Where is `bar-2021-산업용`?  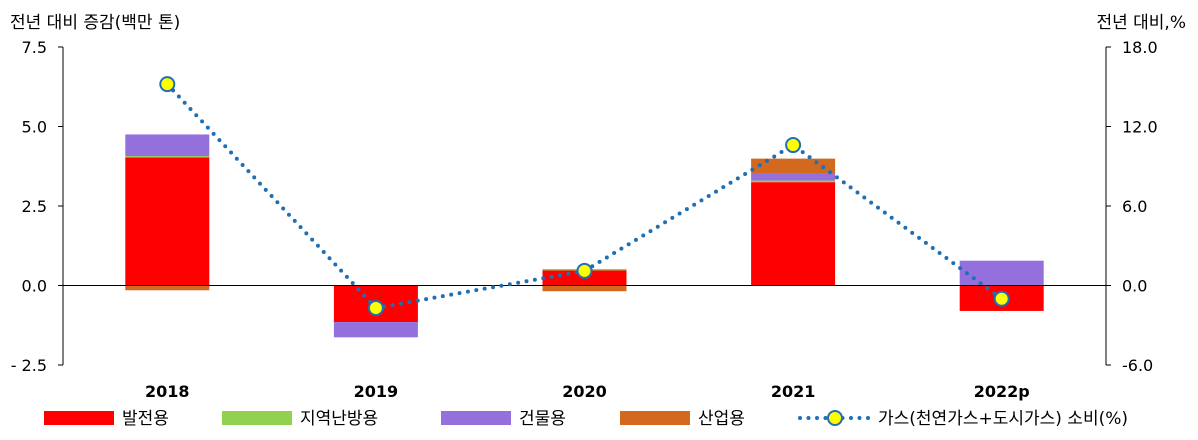
bar-2021-산업용 is located at coordinates (793, 166).